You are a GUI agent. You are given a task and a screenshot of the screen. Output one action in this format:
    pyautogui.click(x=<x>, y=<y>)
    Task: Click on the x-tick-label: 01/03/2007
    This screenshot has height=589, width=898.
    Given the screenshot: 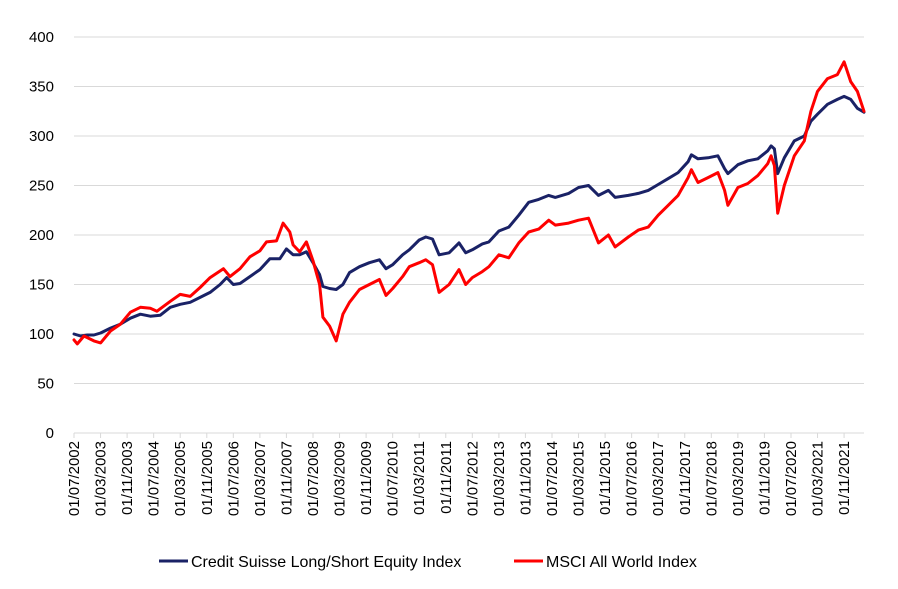 What is the action you would take?
    pyautogui.click(x=260, y=478)
    